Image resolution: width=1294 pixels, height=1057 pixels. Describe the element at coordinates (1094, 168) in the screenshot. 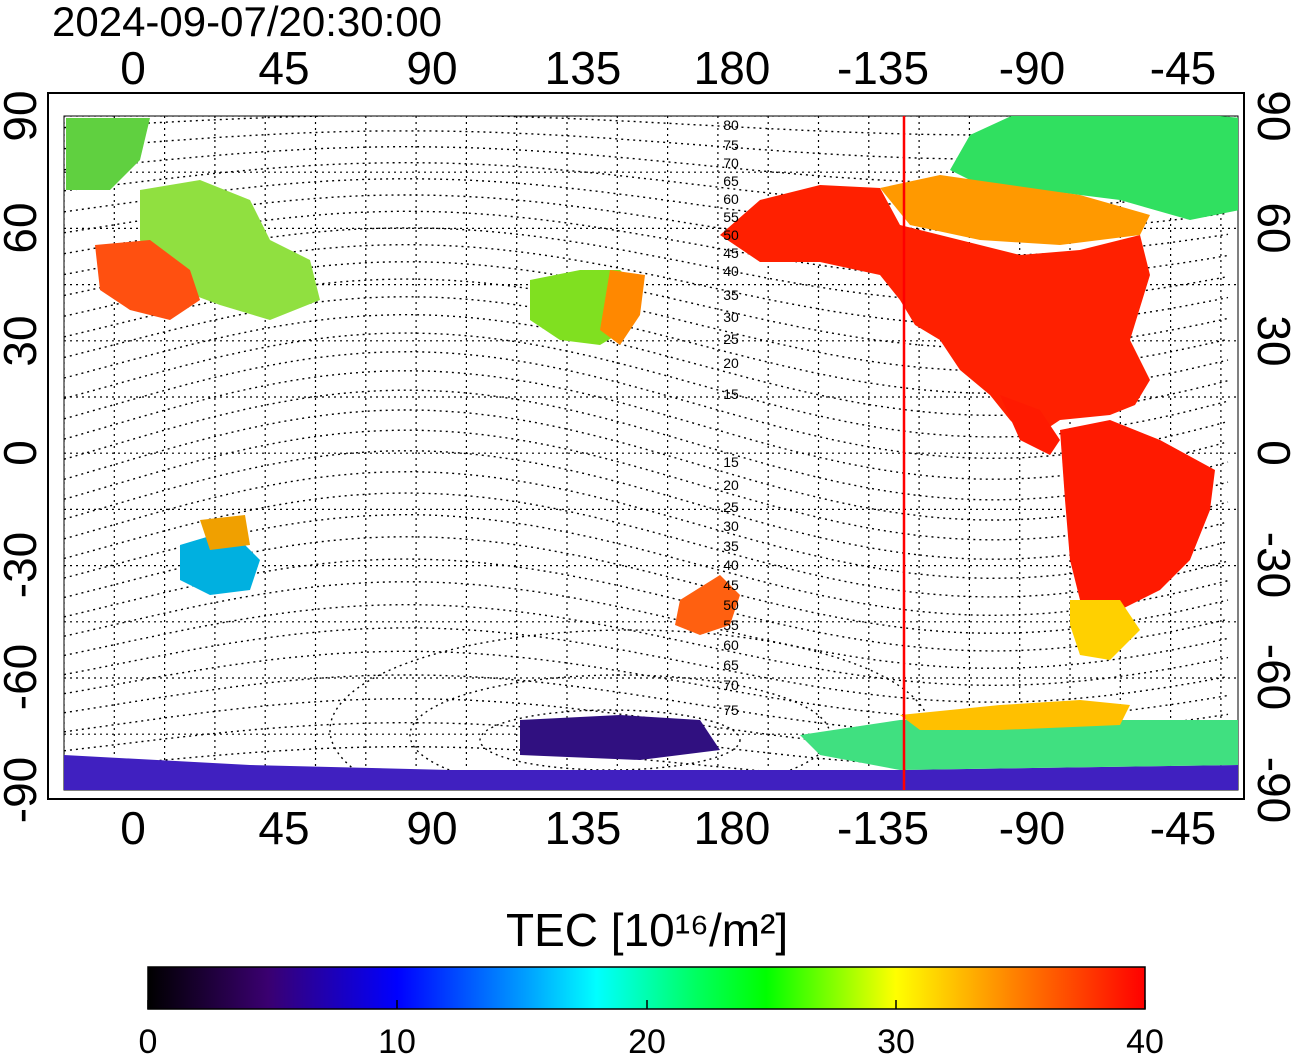

I see `tec-patch-greenland` at that location.